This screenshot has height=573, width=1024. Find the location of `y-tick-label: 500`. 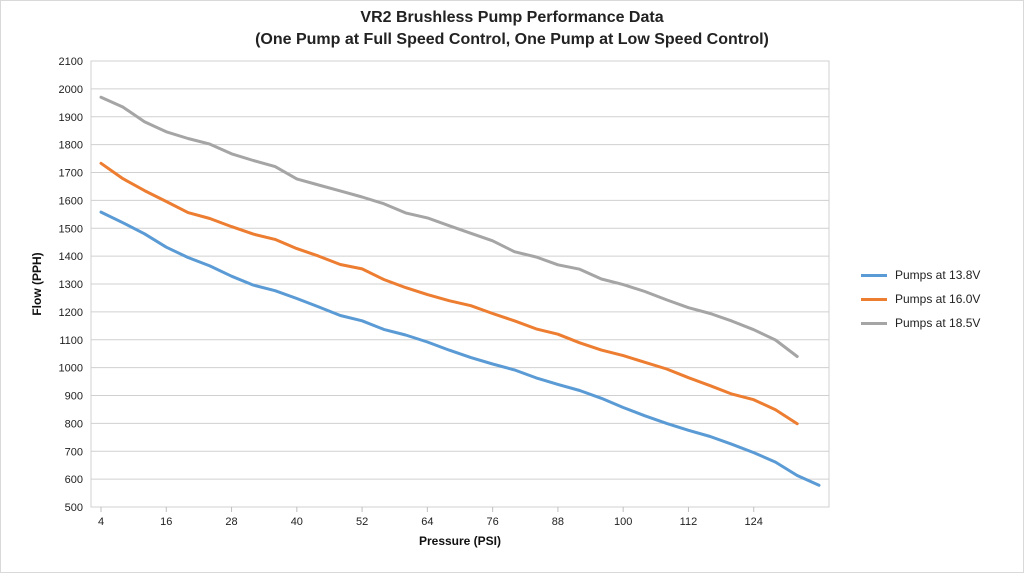

y-tick-label: 500 is located at coordinates (74, 508).